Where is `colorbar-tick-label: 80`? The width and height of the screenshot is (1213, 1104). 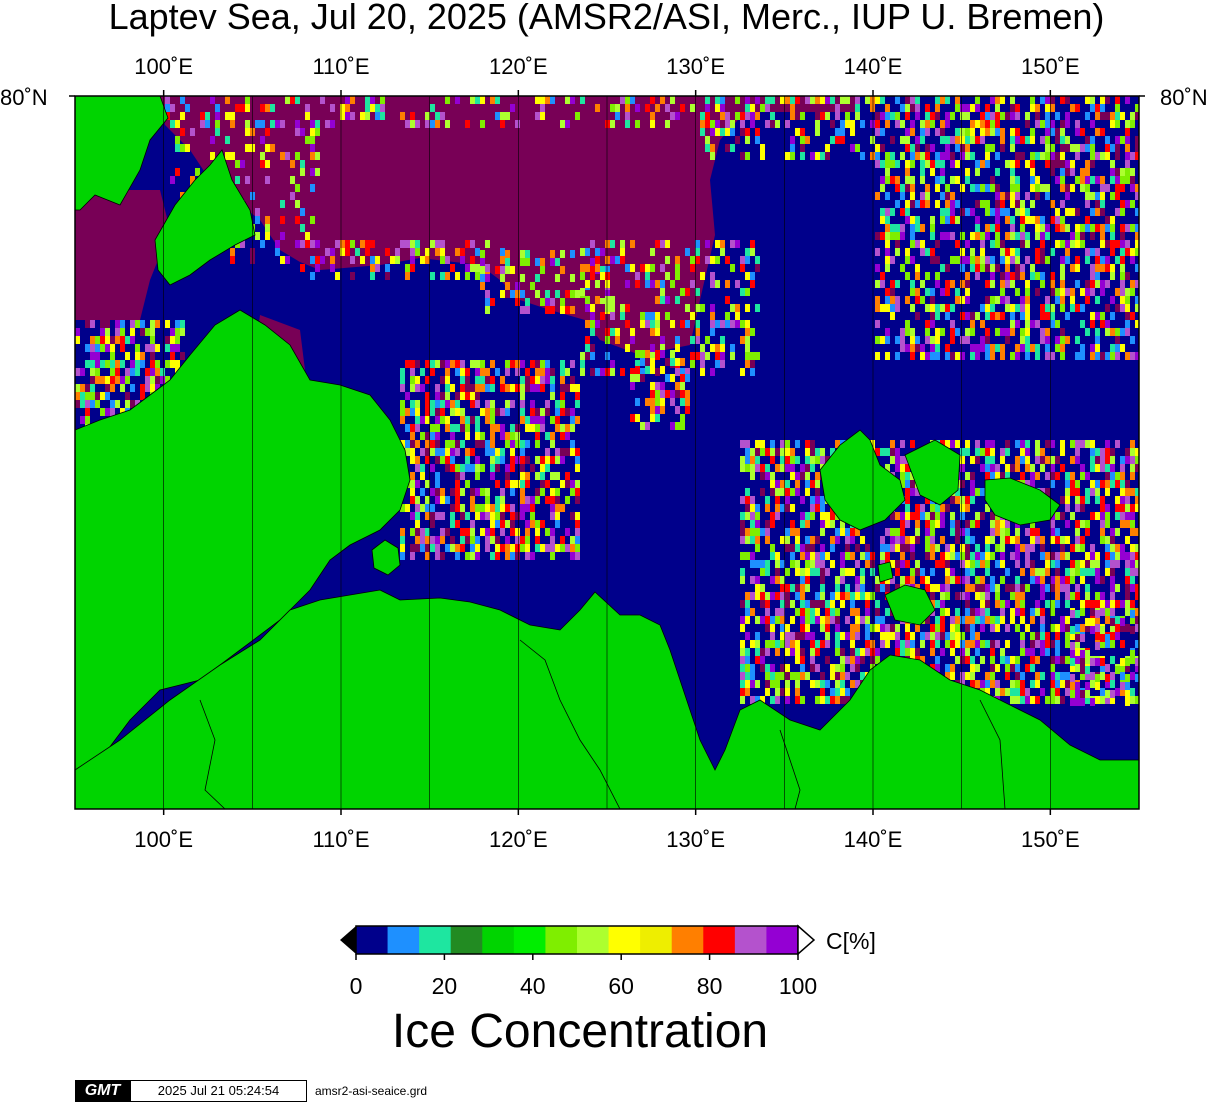
colorbar-tick-label: 80 is located at coordinates (709, 986).